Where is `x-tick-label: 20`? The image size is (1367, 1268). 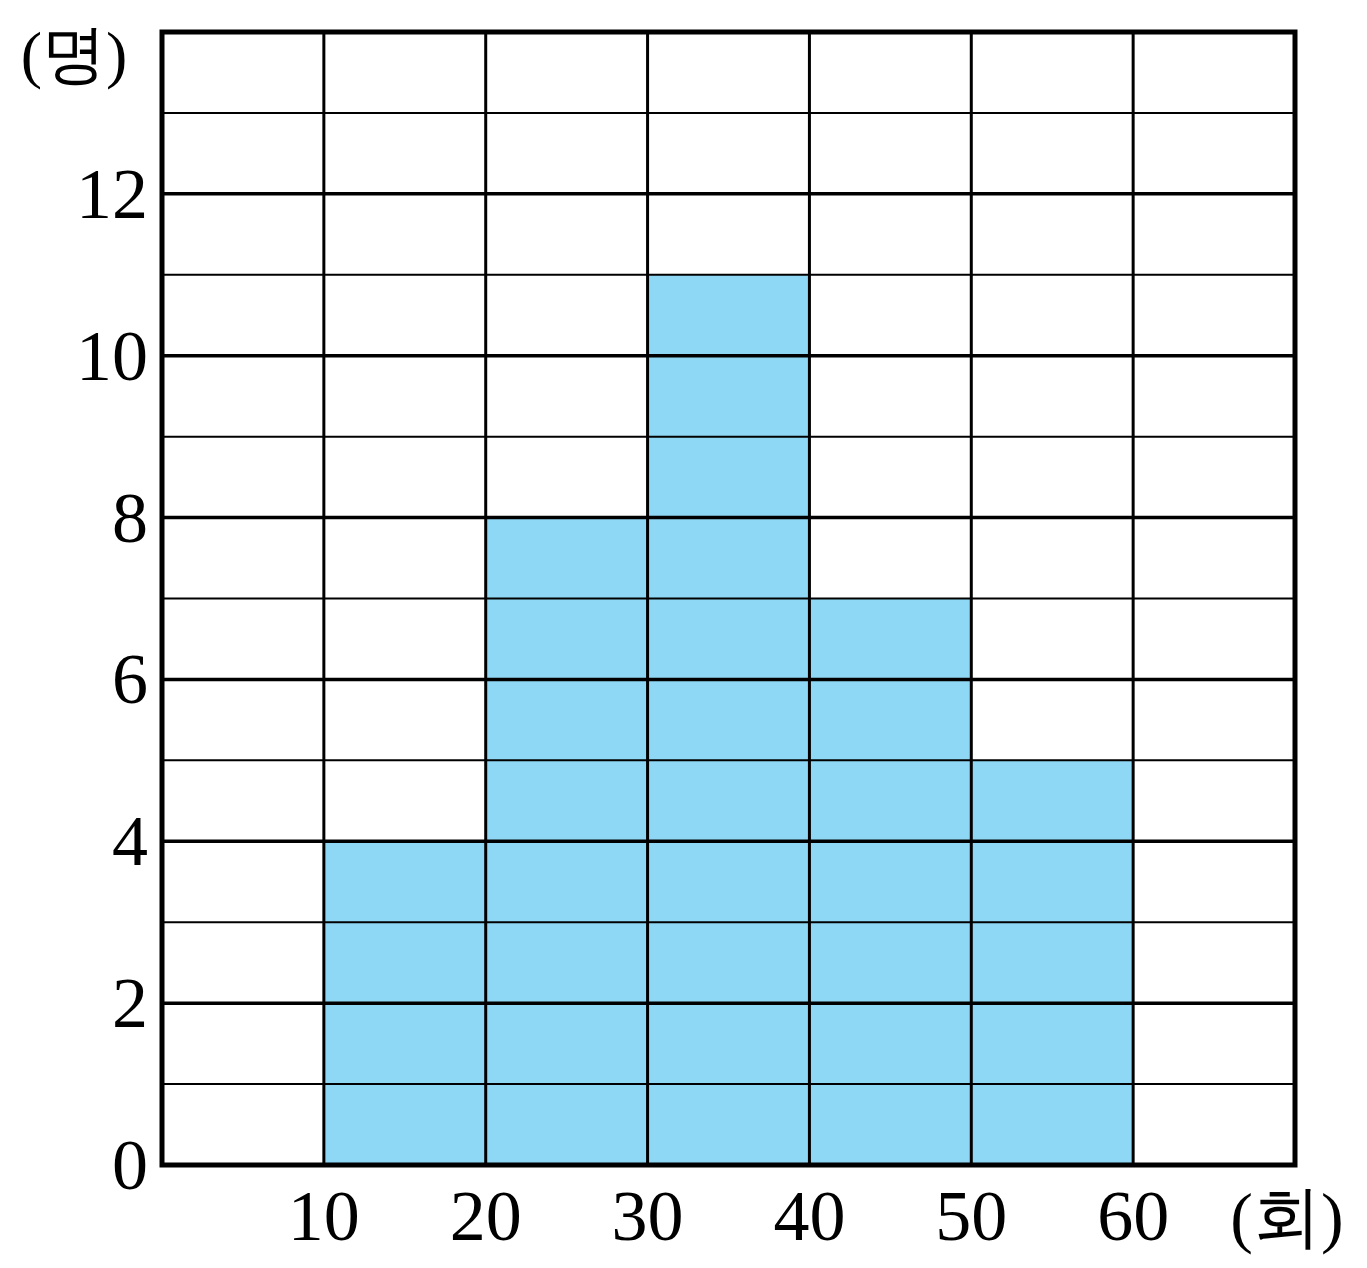
x-tick-label: 20 is located at coordinates (485, 1216).